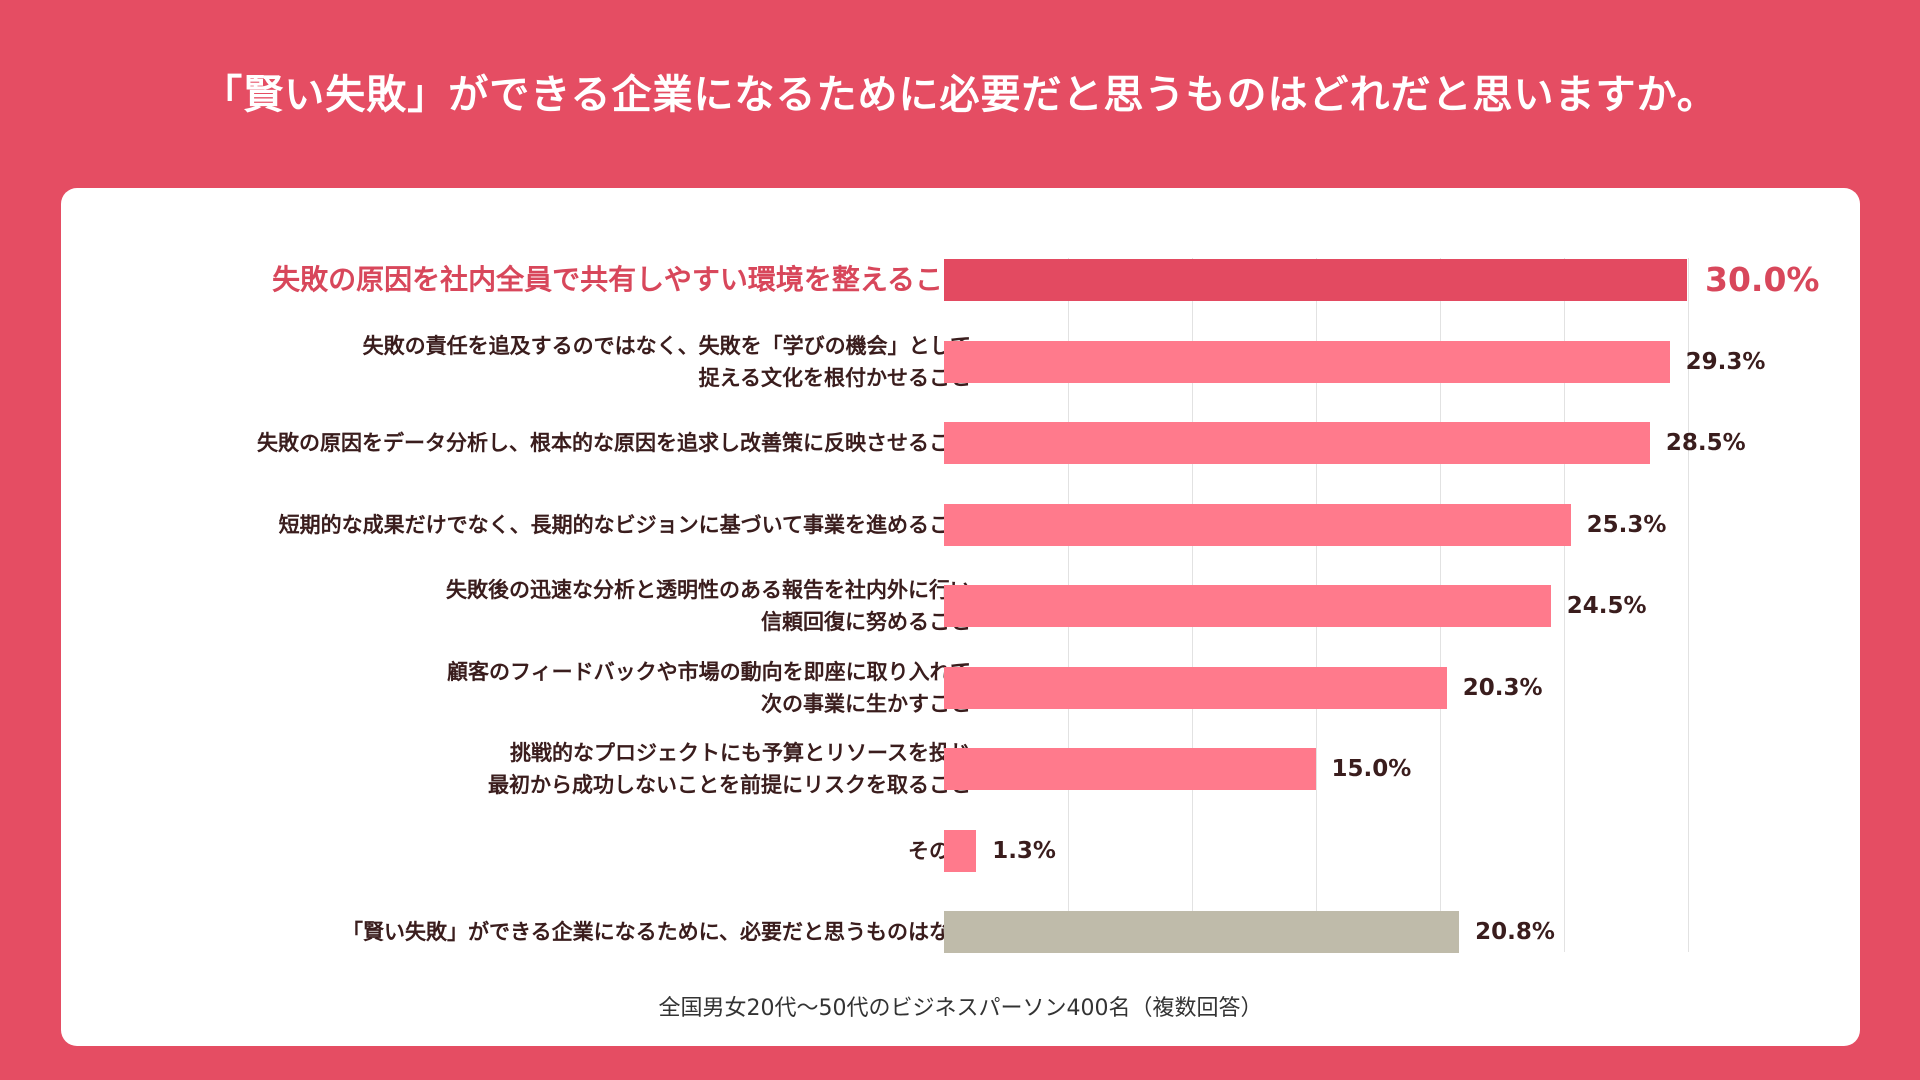  Describe the element at coordinates (1502, 687) in the screenshot. I see `value-label: 20.3%` at that location.